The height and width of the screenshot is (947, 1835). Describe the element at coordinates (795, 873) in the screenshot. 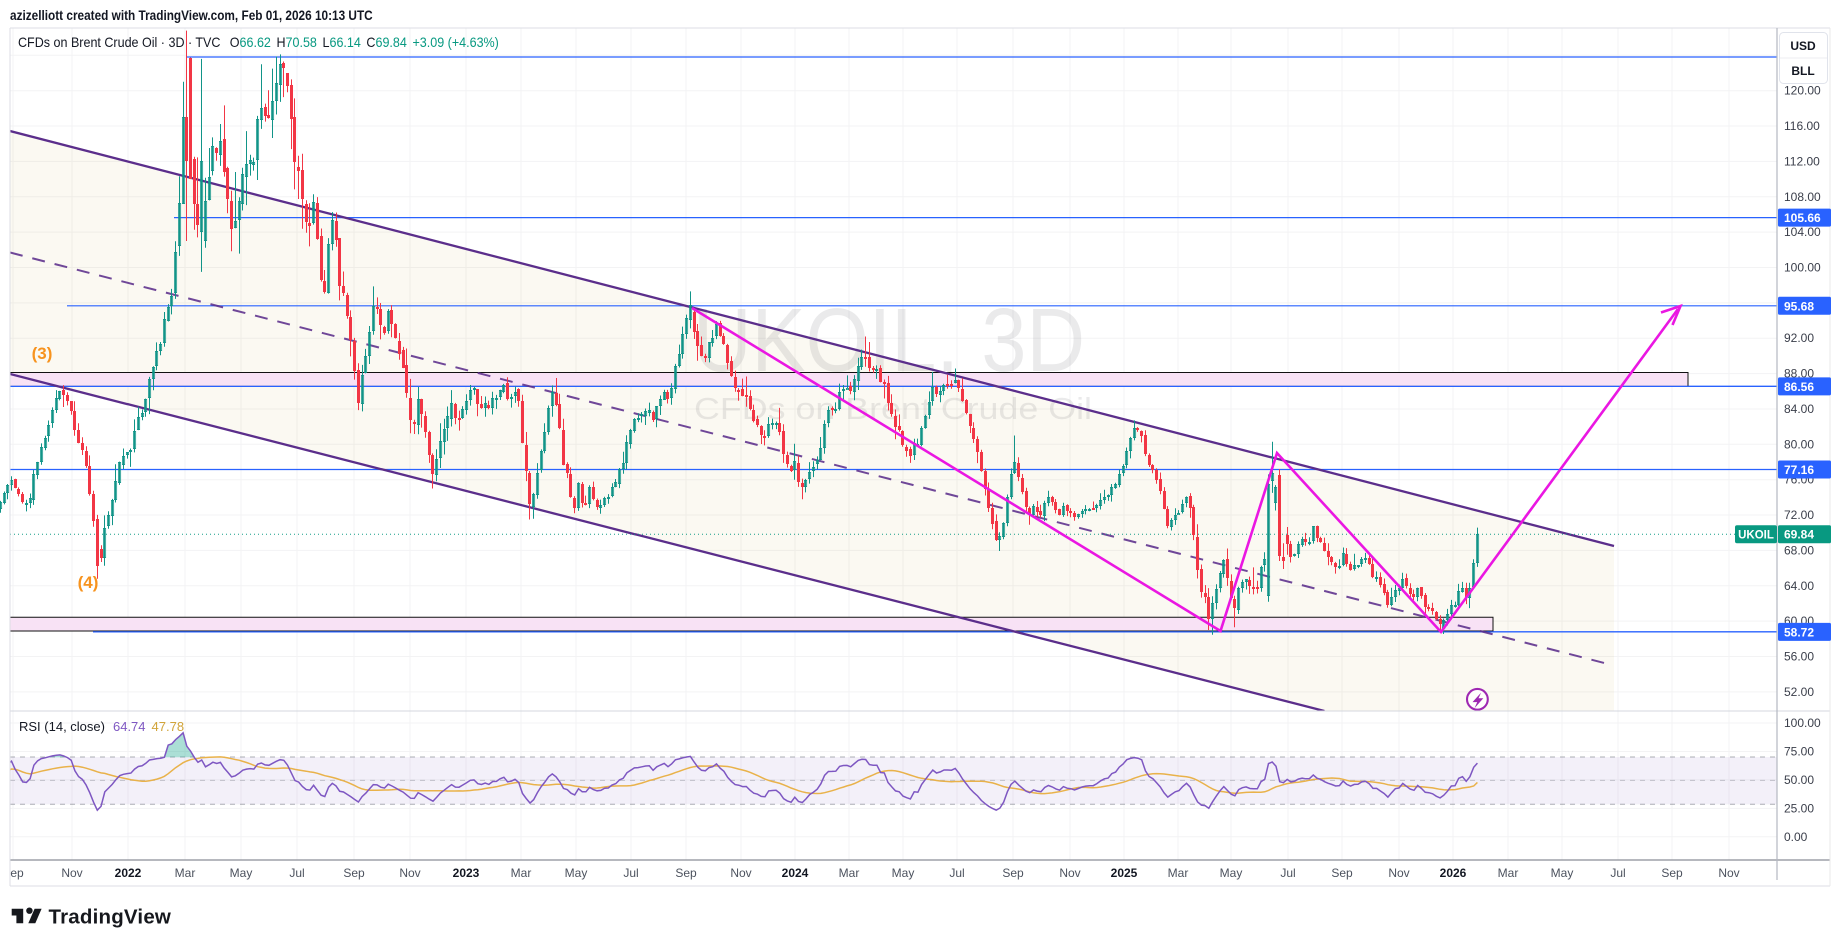

I see `svg-text: 2024` at that location.